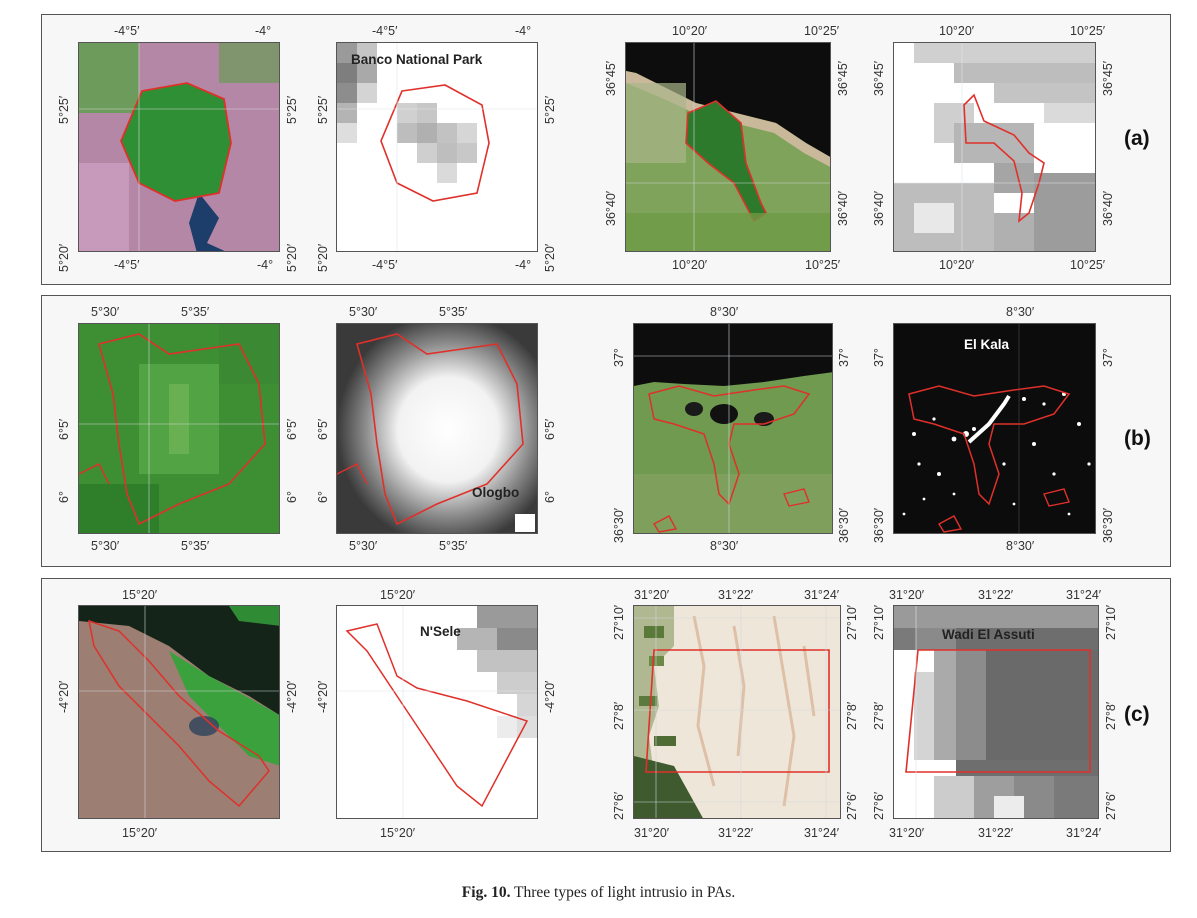 Image resolution: width=1197 pixels, height=918 pixels. Describe the element at coordinates (417, 59) in the screenshot. I see `panel-label-banco: Banco National Park` at that location.